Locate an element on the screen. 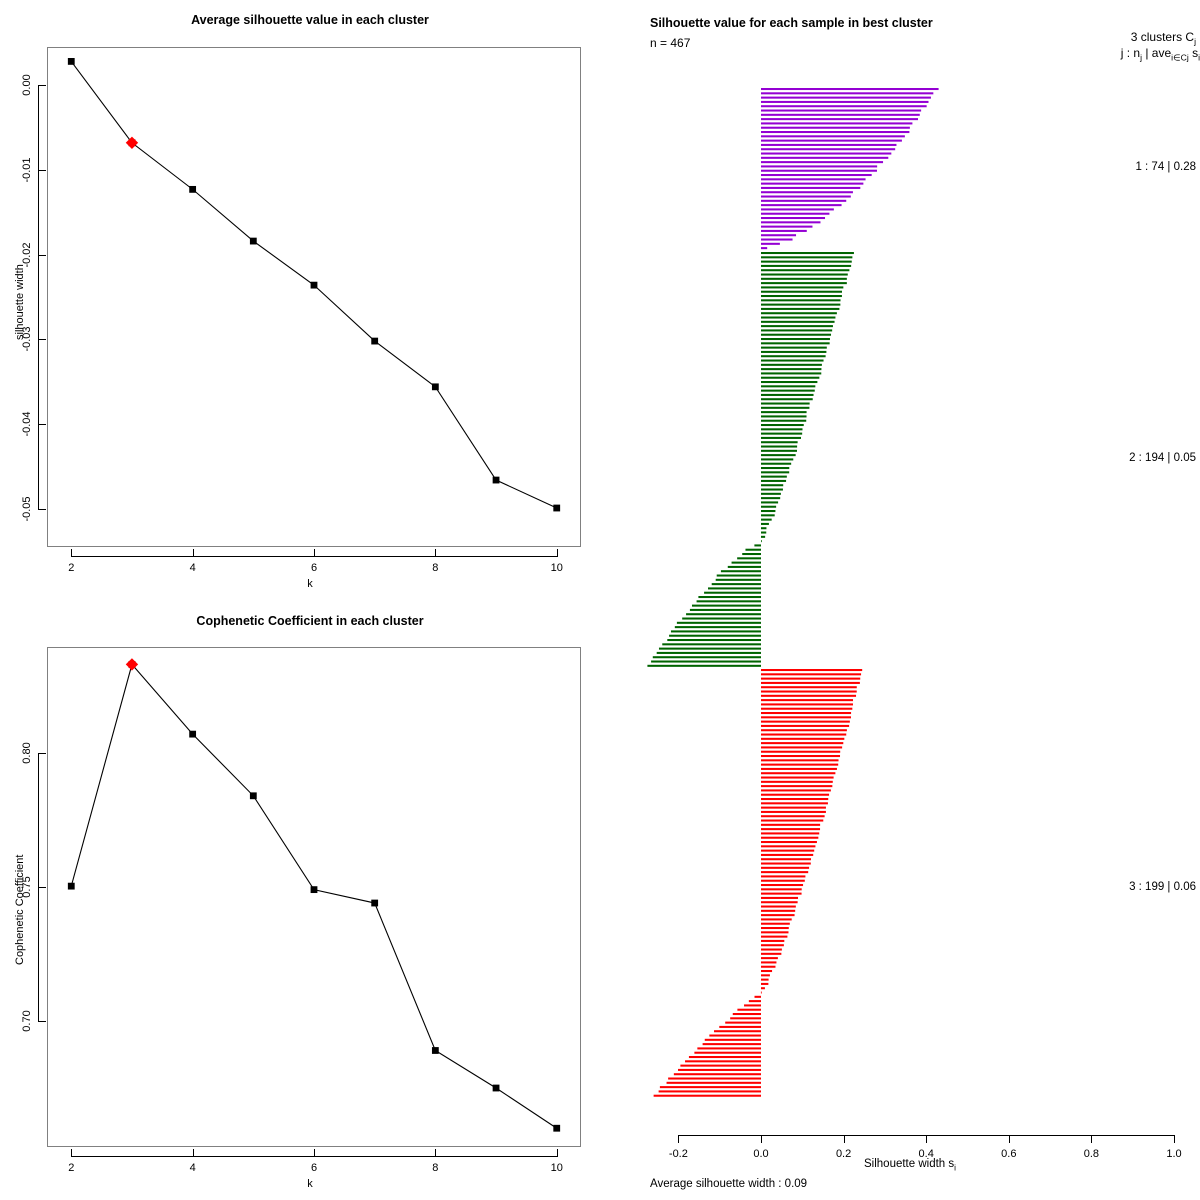 This screenshot has width=1200, height=1200. y-axis-tick-label: 0.00 is located at coordinates (27, 85).